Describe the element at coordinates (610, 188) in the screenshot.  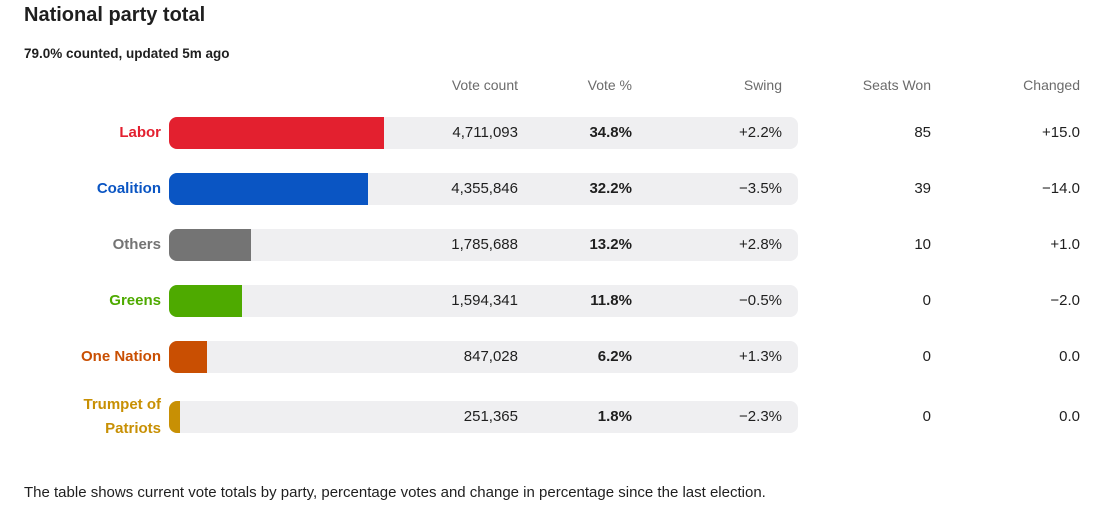
I see `vote-percent-cell: 32.2%` at that location.